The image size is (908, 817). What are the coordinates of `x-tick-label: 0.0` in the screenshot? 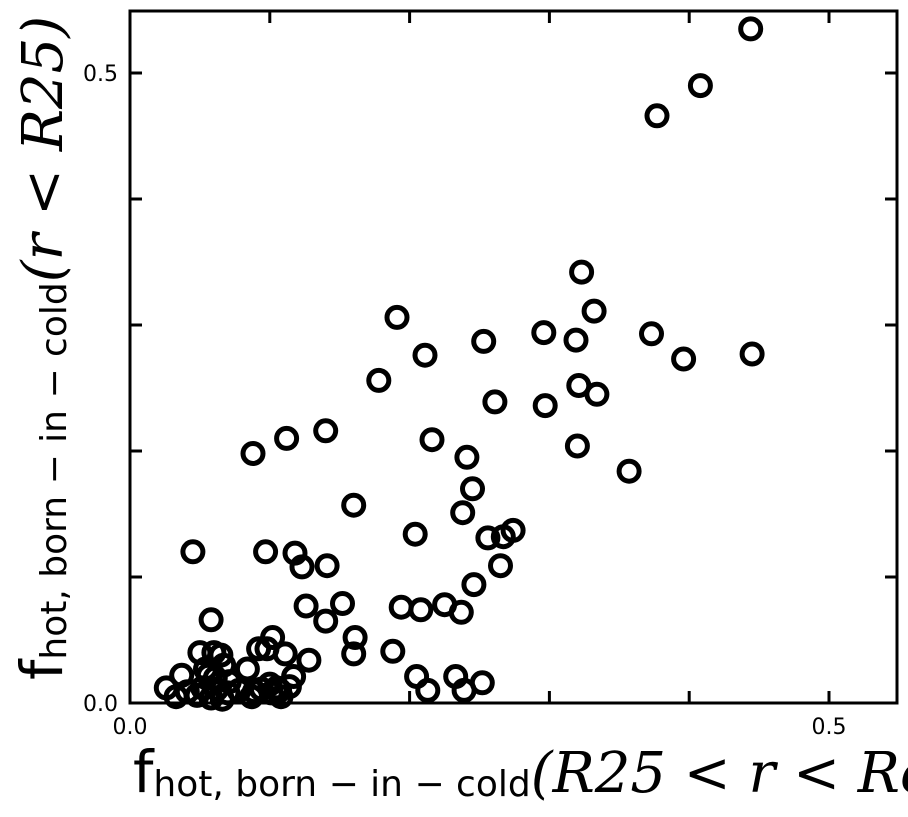 It's located at (130, 727).